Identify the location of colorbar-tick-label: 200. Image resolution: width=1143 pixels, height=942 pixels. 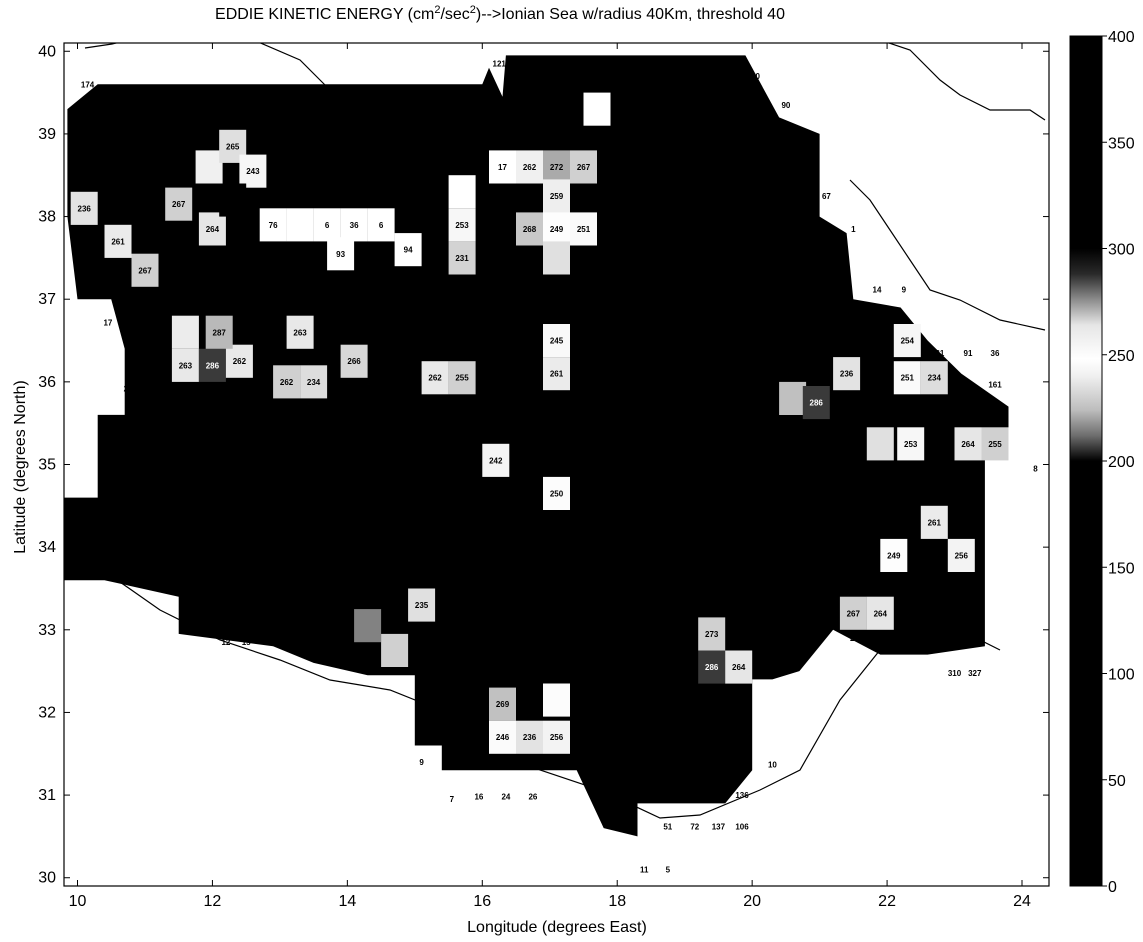
(1121, 462).